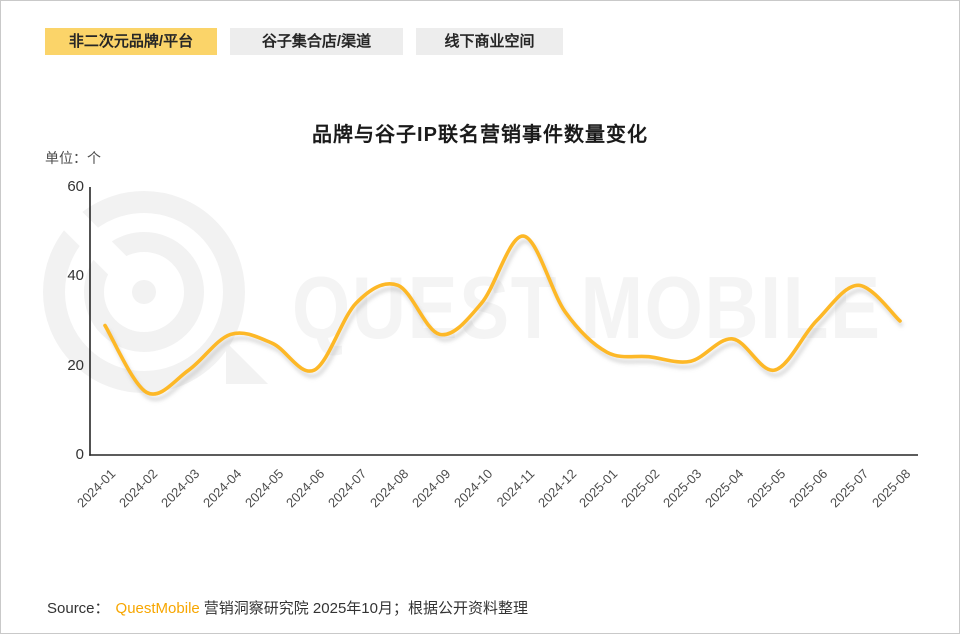  What do you see at coordinates (79, 454) in the screenshot?
I see `y-tick-label: 0` at bounding box center [79, 454].